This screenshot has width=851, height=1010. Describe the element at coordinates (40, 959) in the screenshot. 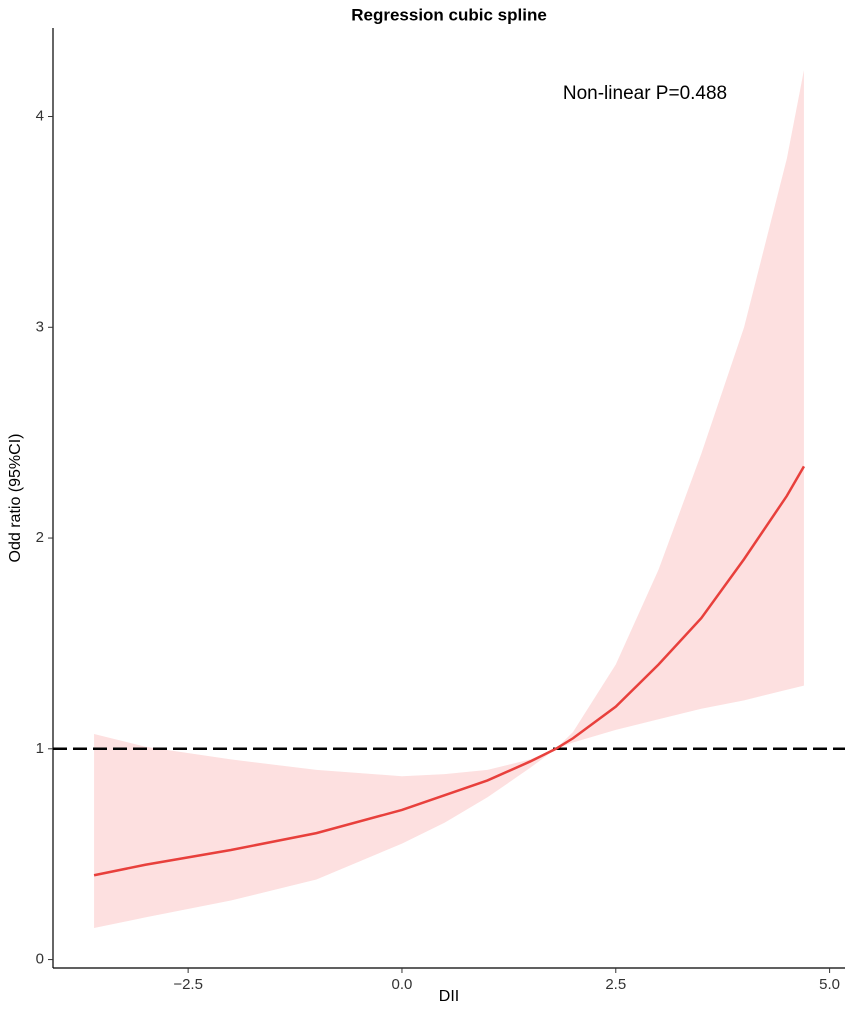

I see `y-tick-label: 0` at that location.